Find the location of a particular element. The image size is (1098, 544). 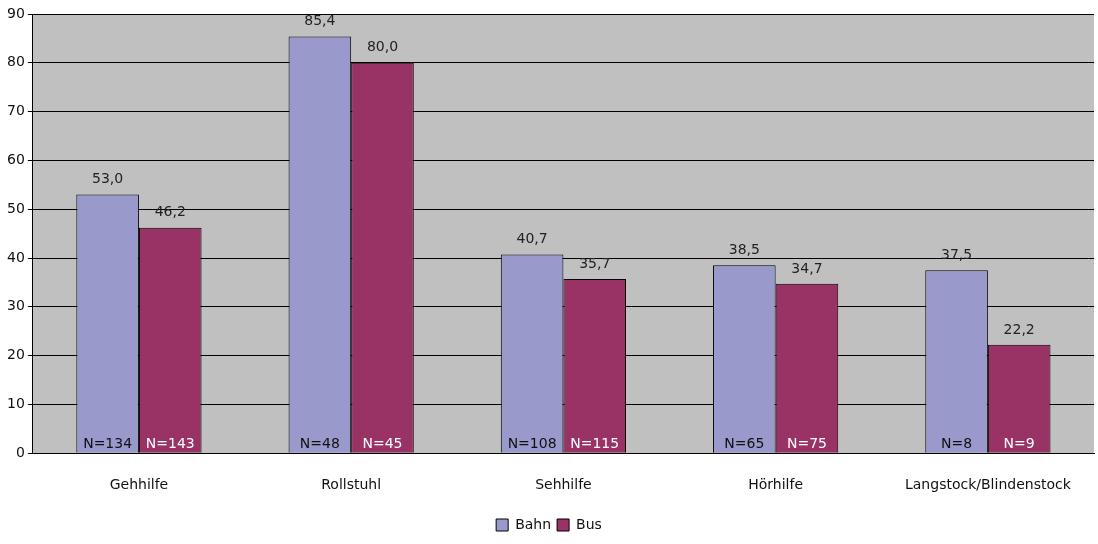

data-label: 37,5 is located at coordinates (956, 253).